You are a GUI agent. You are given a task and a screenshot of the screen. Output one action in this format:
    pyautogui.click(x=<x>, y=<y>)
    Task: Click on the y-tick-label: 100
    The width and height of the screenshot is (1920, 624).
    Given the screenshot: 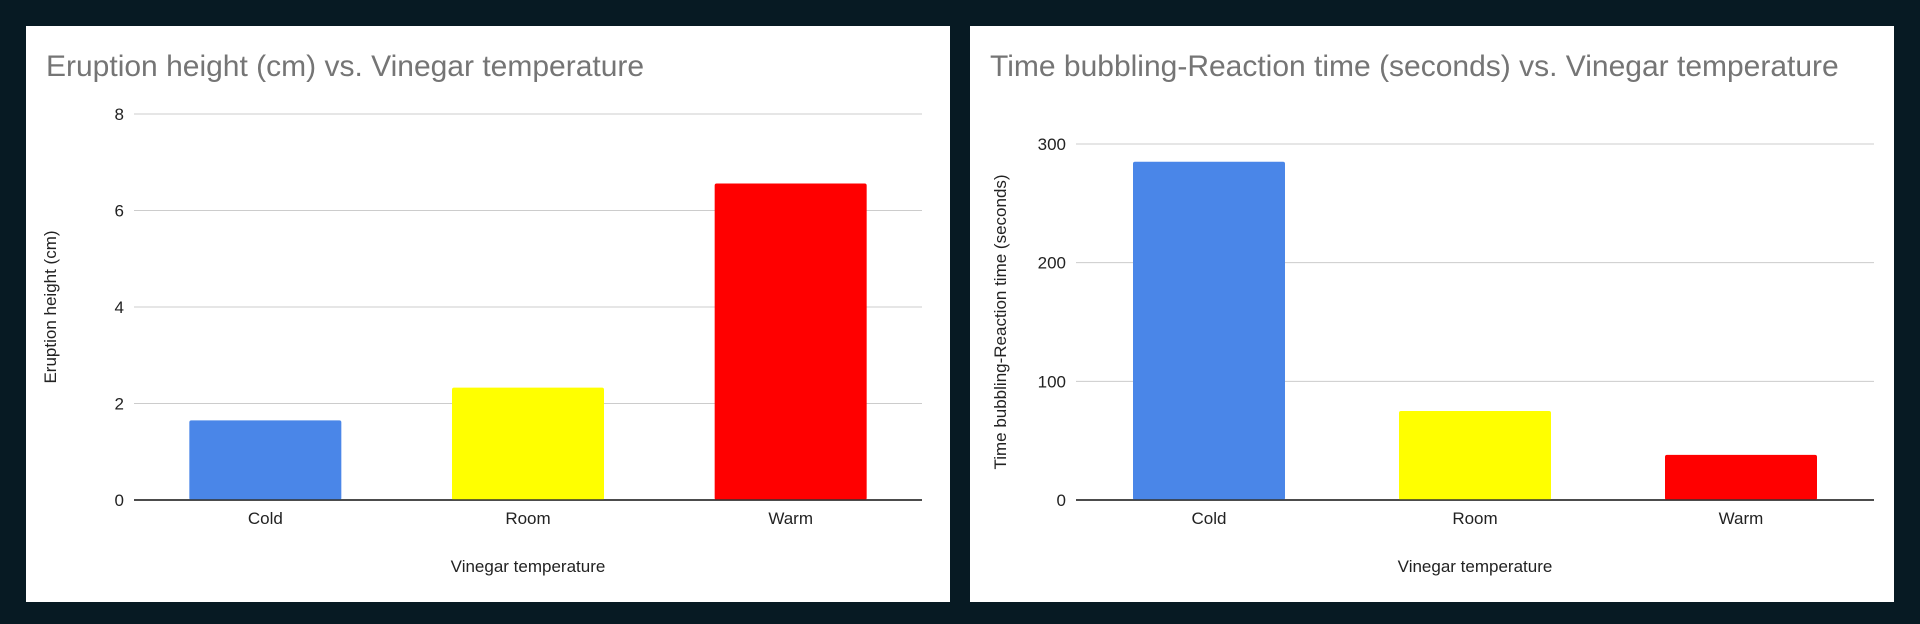 What is the action you would take?
    pyautogui.click(x=1052, y=381)
    